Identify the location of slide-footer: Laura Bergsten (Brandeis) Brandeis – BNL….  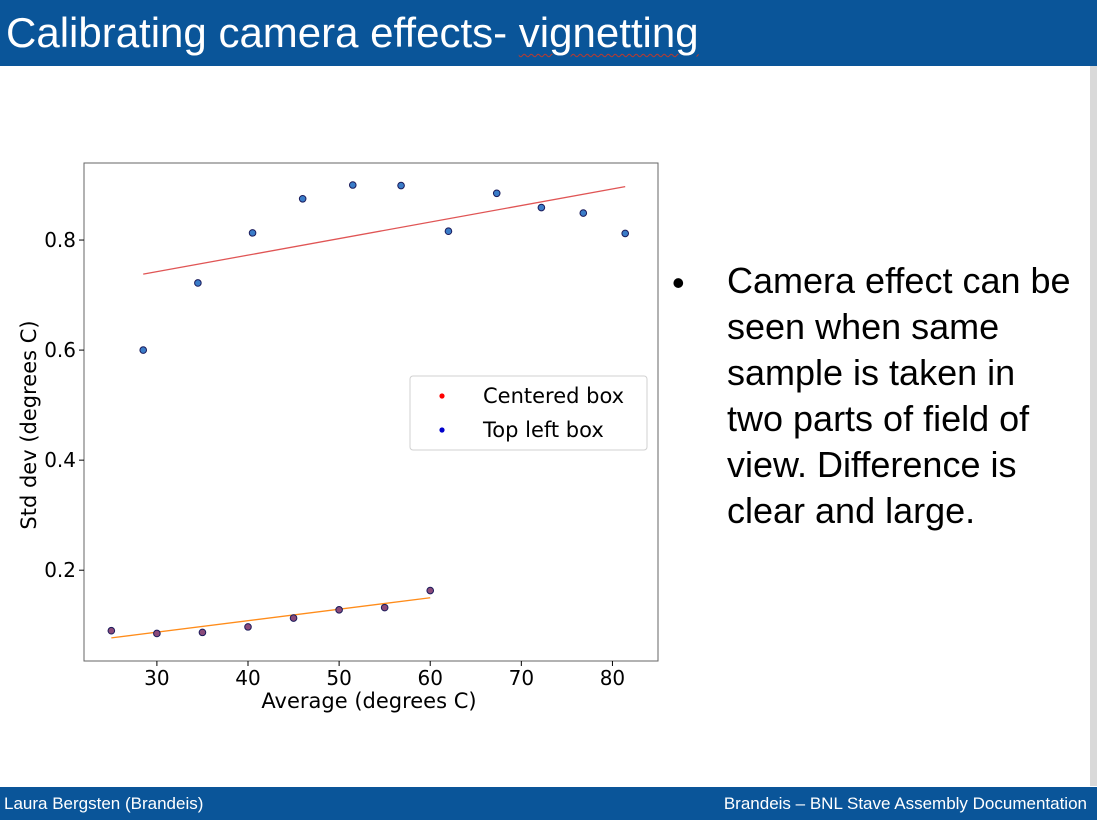
(548, 803).